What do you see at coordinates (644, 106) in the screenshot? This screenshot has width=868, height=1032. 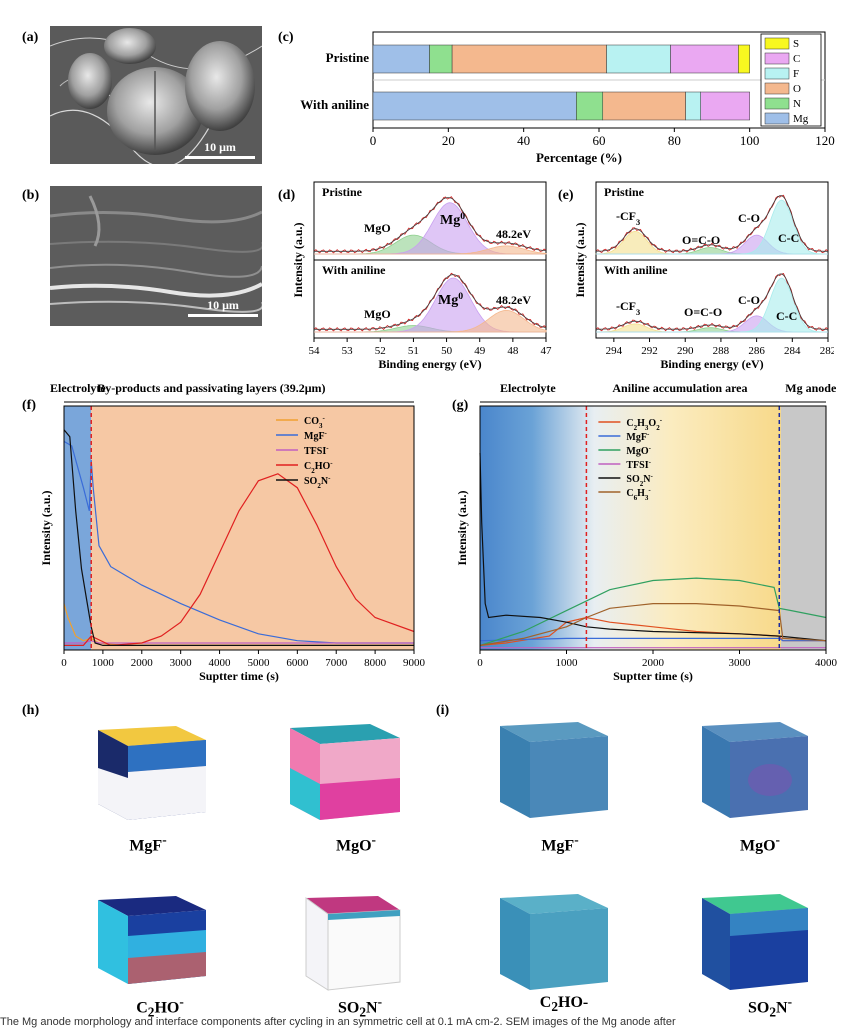 I see `bar-segment-o` at bounding box center [644, 106].